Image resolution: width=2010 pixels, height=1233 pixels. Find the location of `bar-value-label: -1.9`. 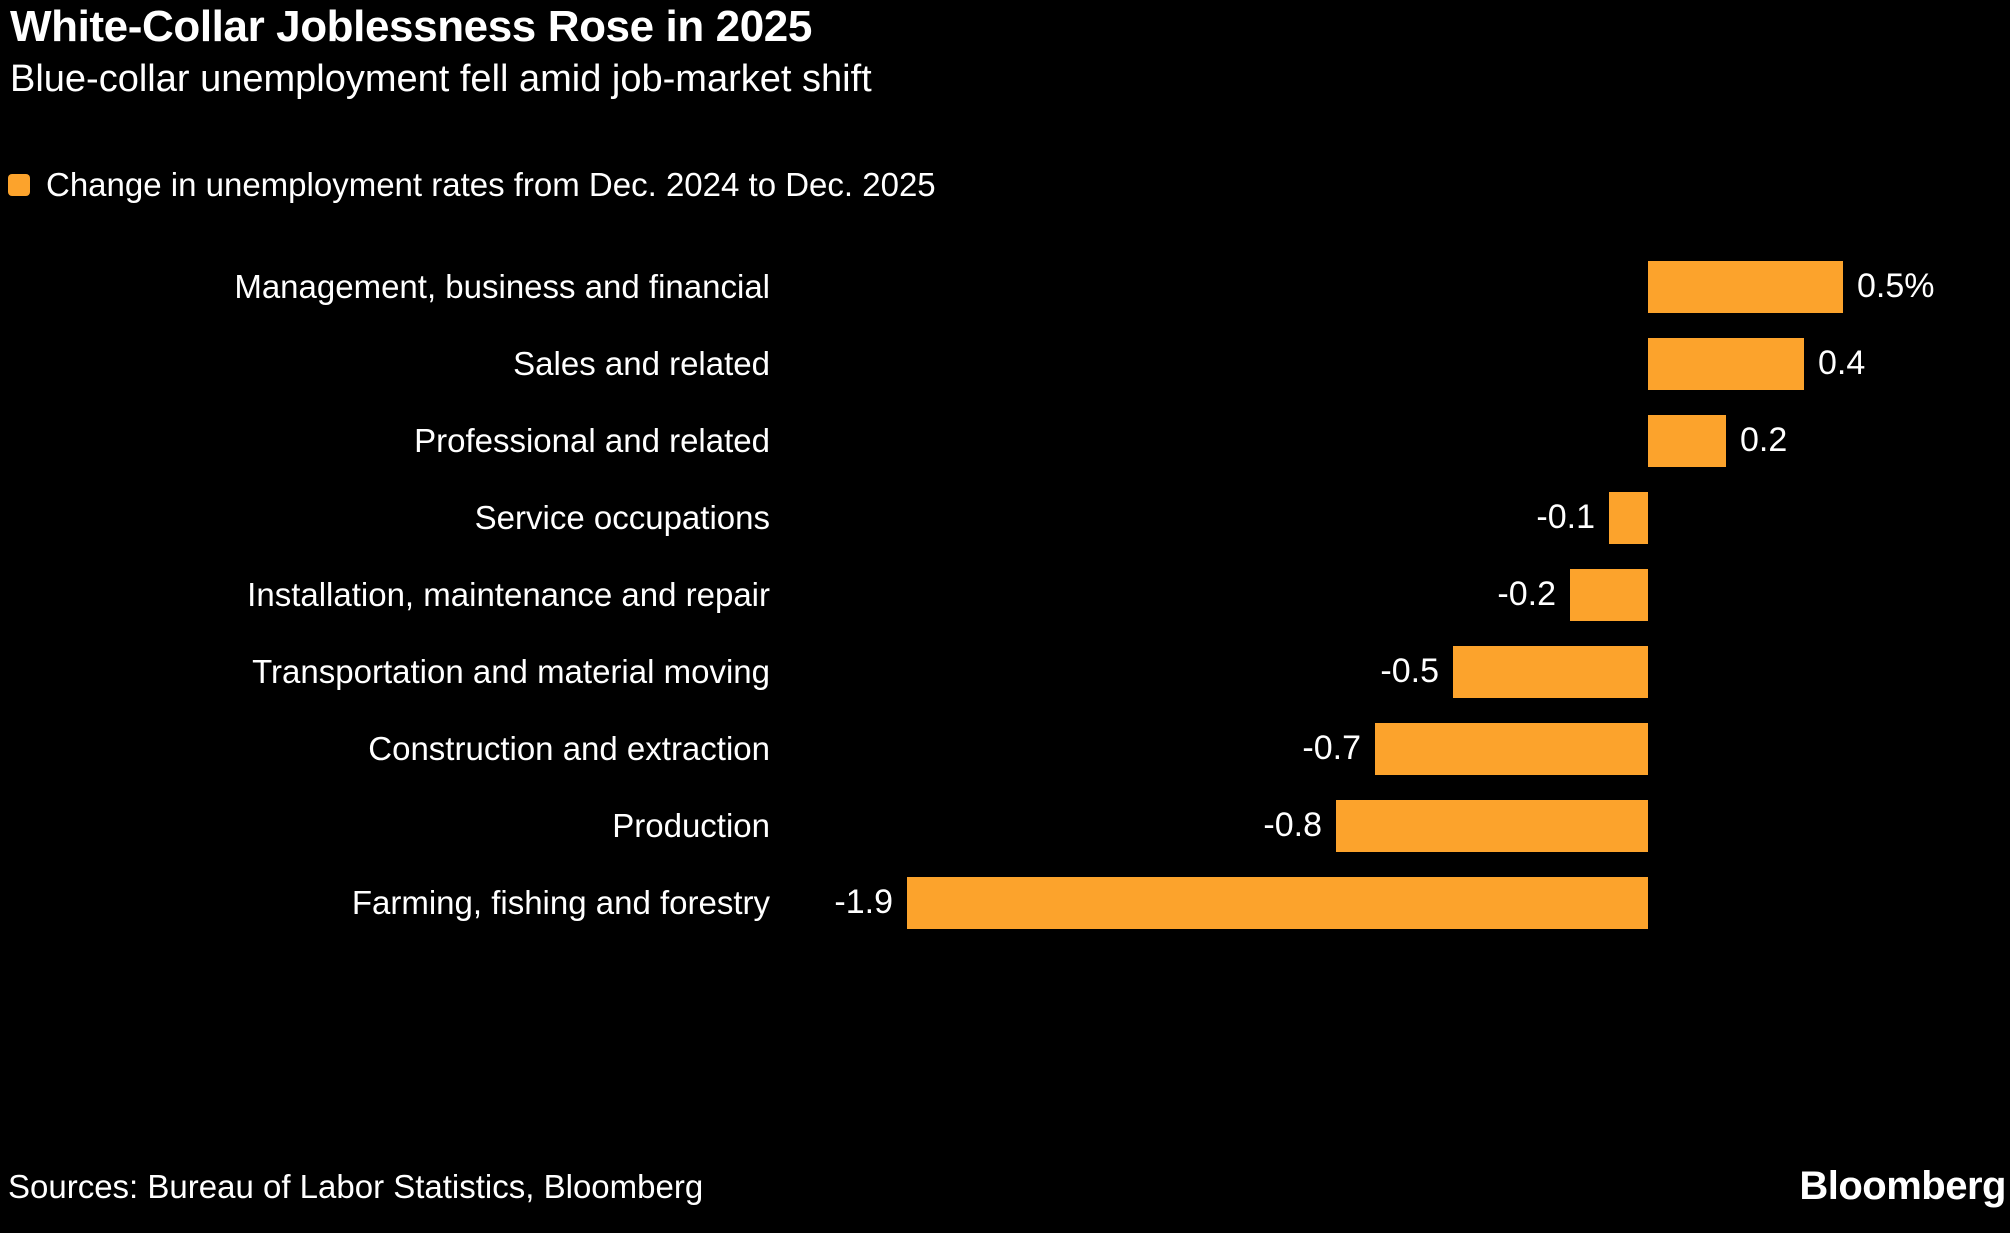

bar-value-label: -1.9 is located at coordinates (863, 902).